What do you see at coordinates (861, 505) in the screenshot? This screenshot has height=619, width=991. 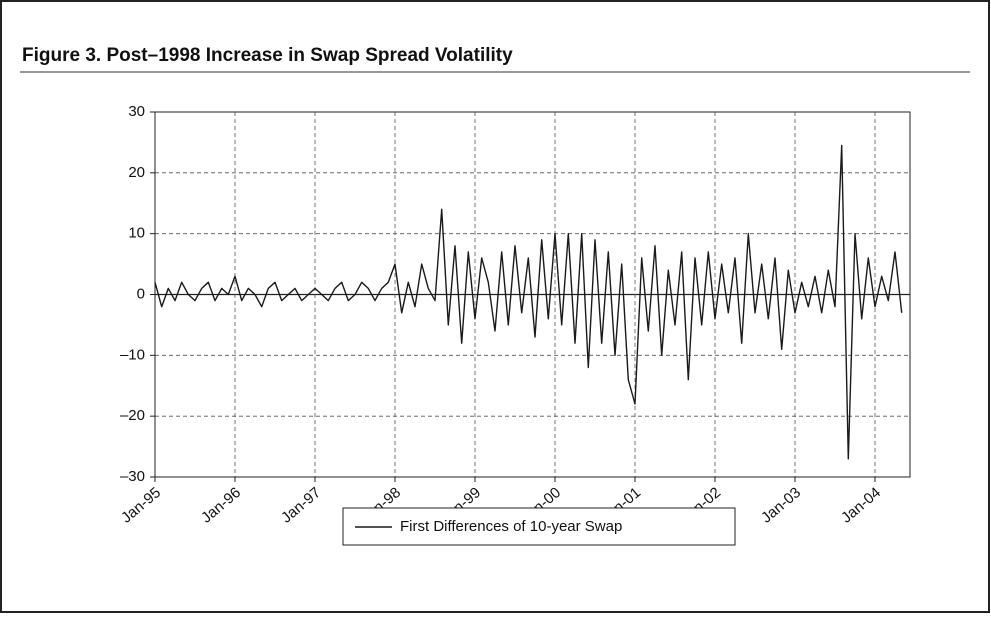 I see `x-tick-label: Jan-04` at bounding box center [861, 505].